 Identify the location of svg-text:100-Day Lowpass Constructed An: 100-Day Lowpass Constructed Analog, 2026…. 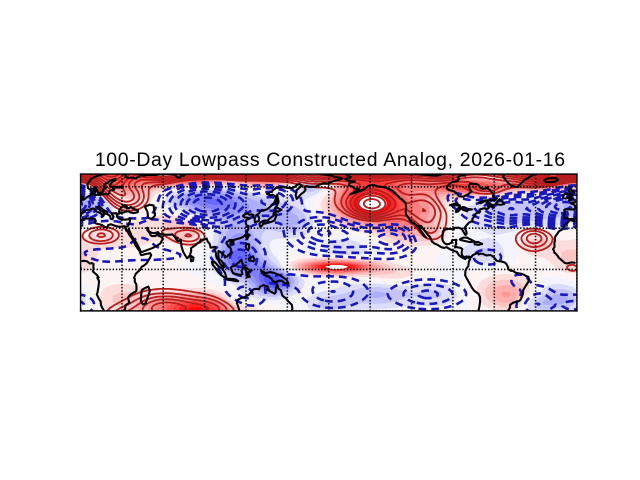
(330, 160).